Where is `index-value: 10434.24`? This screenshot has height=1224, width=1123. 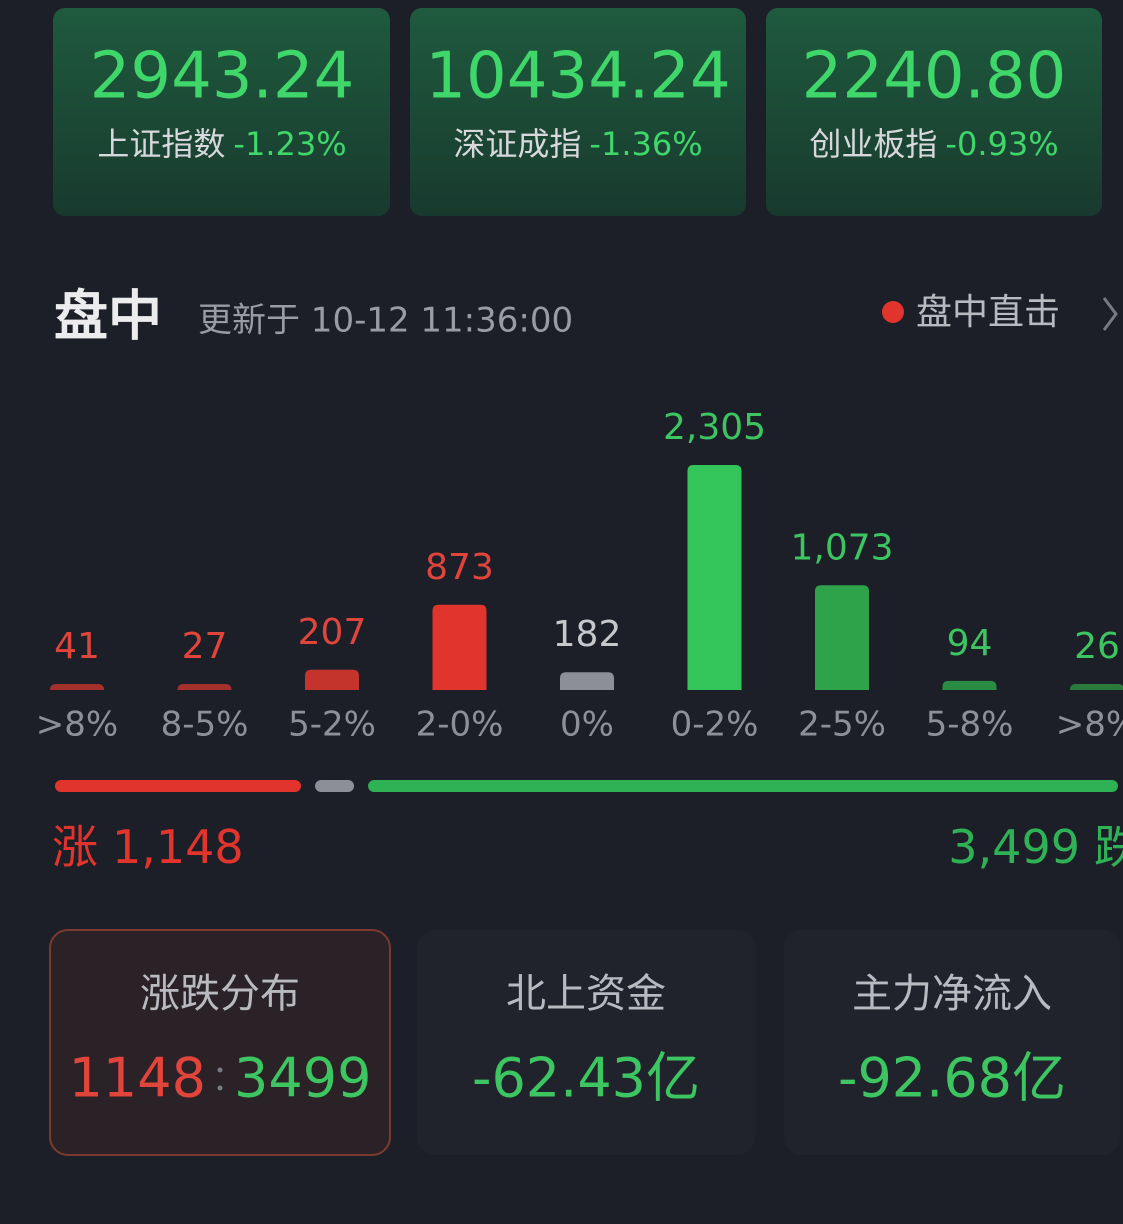 index-value: 10434.24 is located at coordinates (577, 77).